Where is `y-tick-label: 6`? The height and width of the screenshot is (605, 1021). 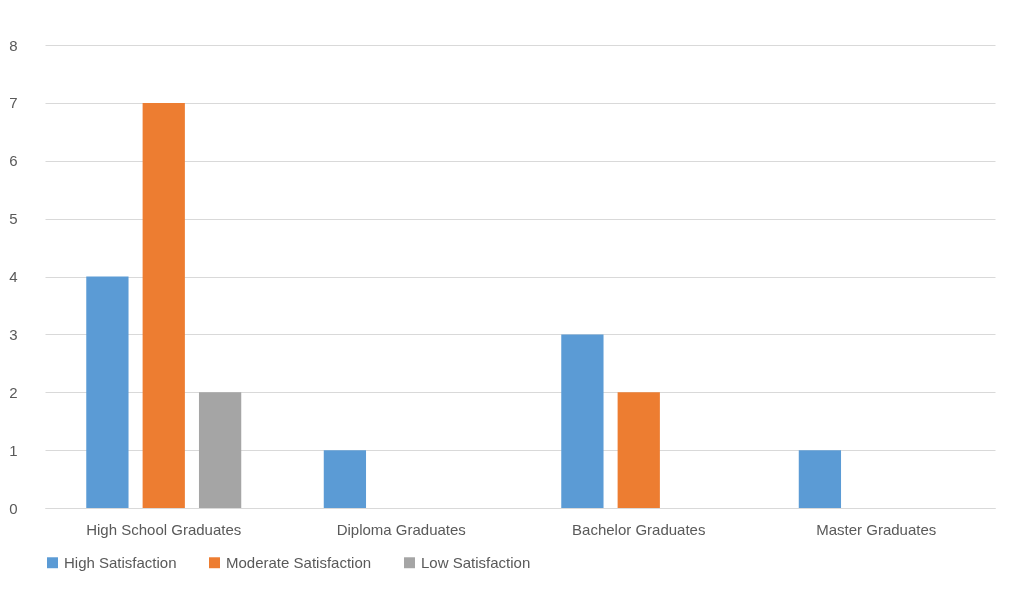
y-tick-label: 6 is located at coordinates (13, 161).